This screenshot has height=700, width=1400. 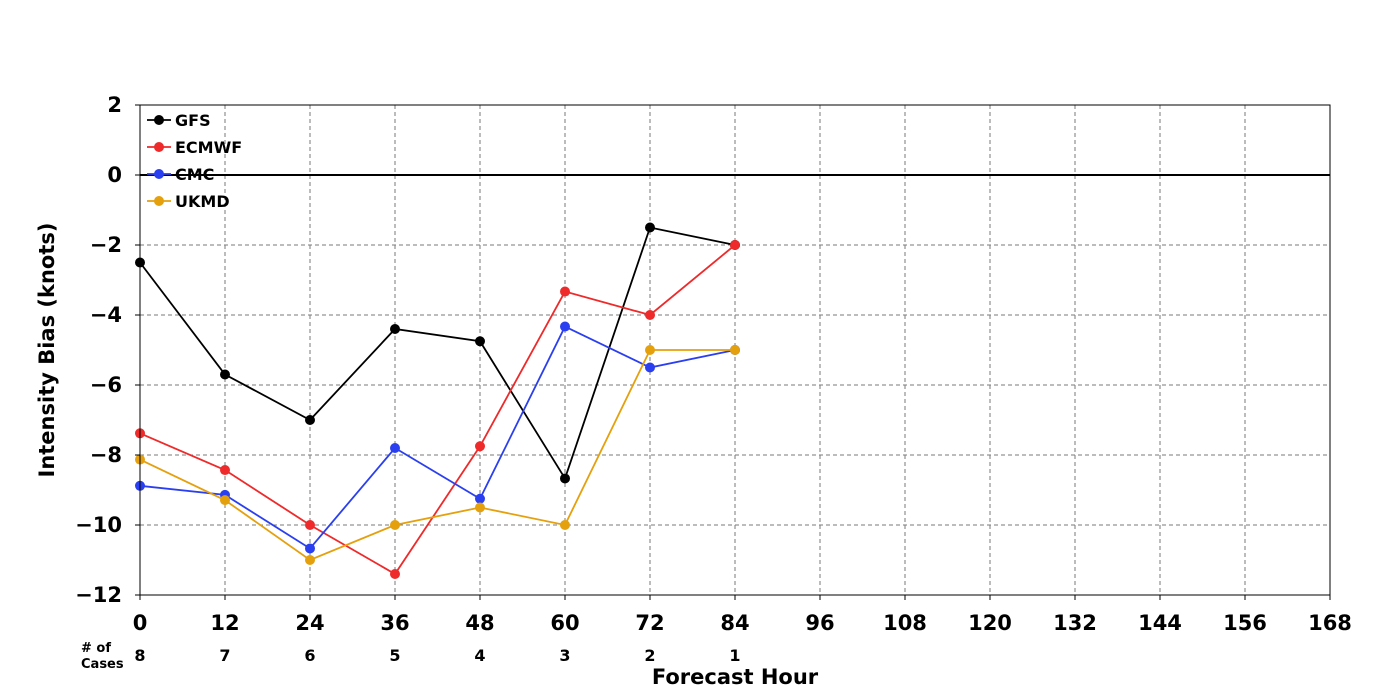 I want to click on x-tick-label-60: 60, so click(x=564, y=623).